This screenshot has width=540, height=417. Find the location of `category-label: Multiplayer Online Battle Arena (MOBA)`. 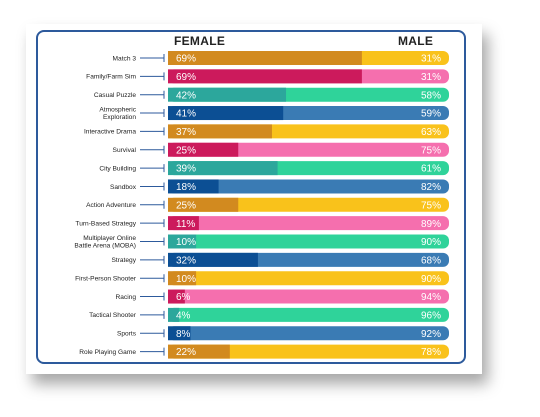

category-label: Multiplayer Online Battle Arena (MOBA) is located at coordinates (105, 242).